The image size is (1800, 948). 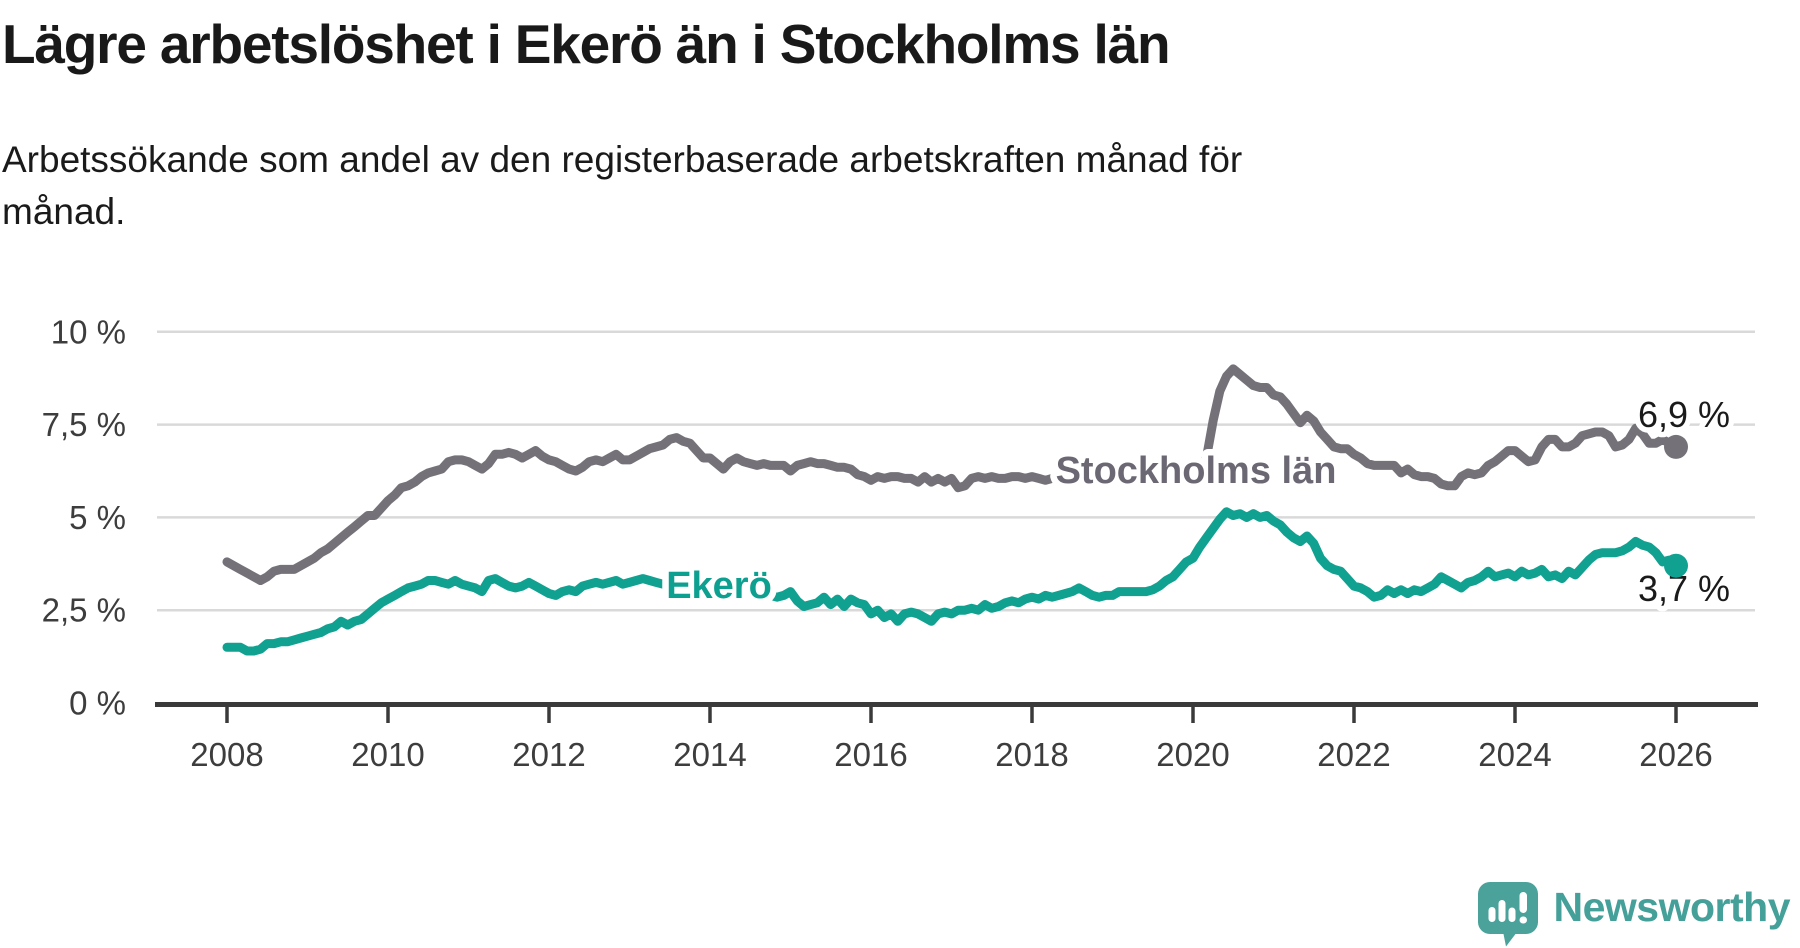 What do you see at coordinates (88, 331) in the screenshot?
I see `svg-text: 10 %` at bounding box center [88, 331].